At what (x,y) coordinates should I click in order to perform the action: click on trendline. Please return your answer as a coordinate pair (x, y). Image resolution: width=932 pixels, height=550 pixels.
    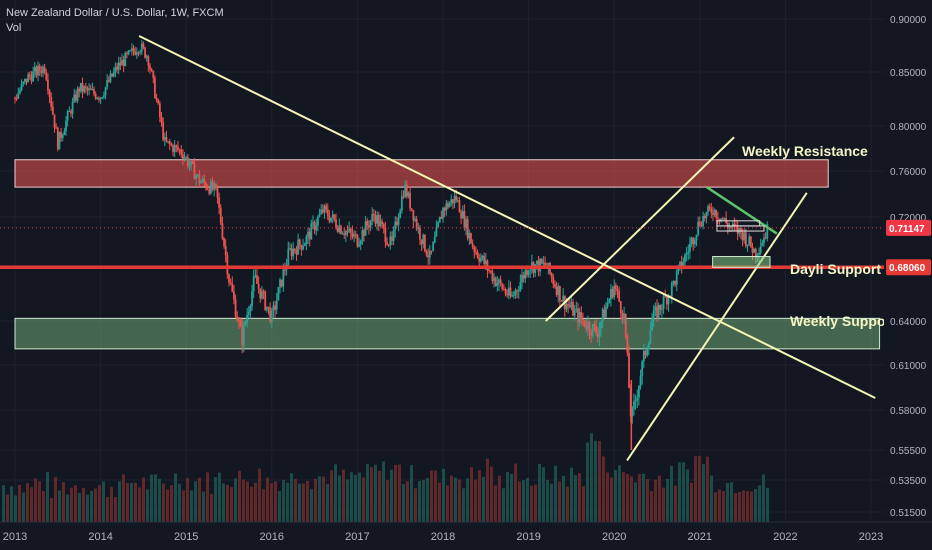
    Looking at the image, I should click on (717, 327).